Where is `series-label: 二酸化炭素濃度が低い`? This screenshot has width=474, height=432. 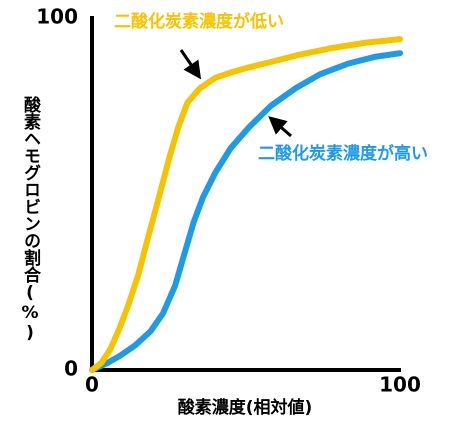
series-label: 二酸化炭素濃度が低い is located at coordinates (199, 21).